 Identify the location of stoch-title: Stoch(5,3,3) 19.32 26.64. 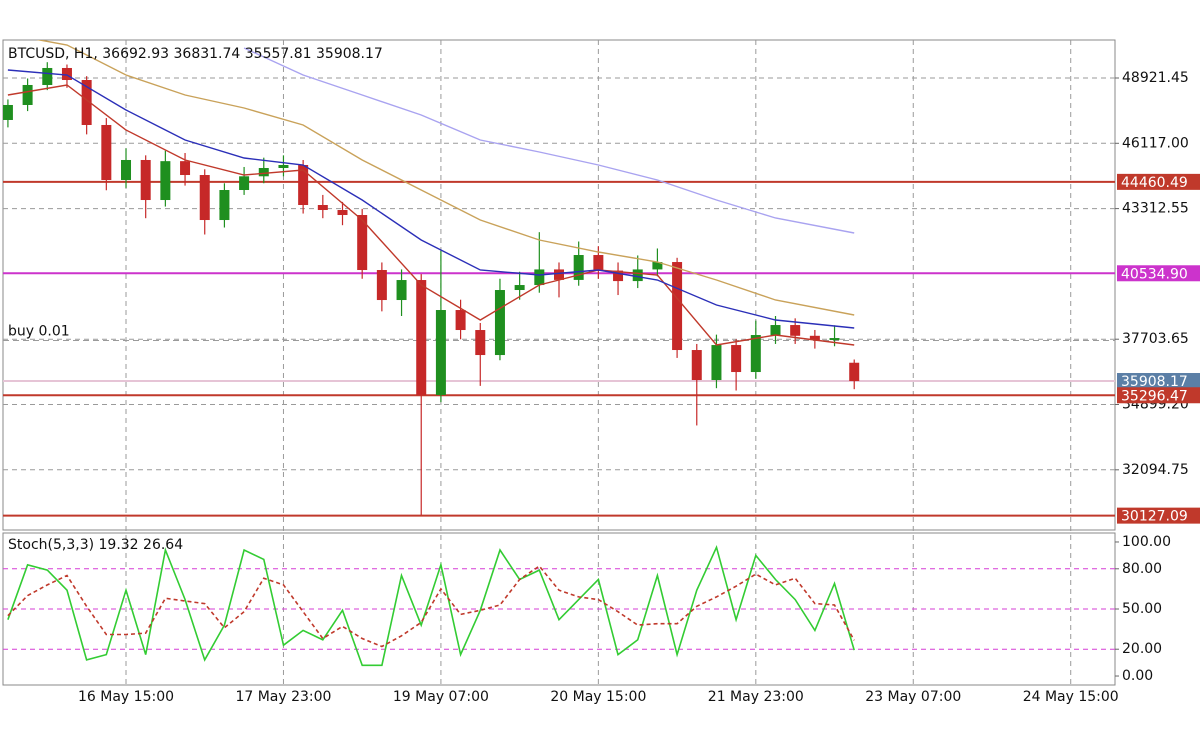
(95, 545).